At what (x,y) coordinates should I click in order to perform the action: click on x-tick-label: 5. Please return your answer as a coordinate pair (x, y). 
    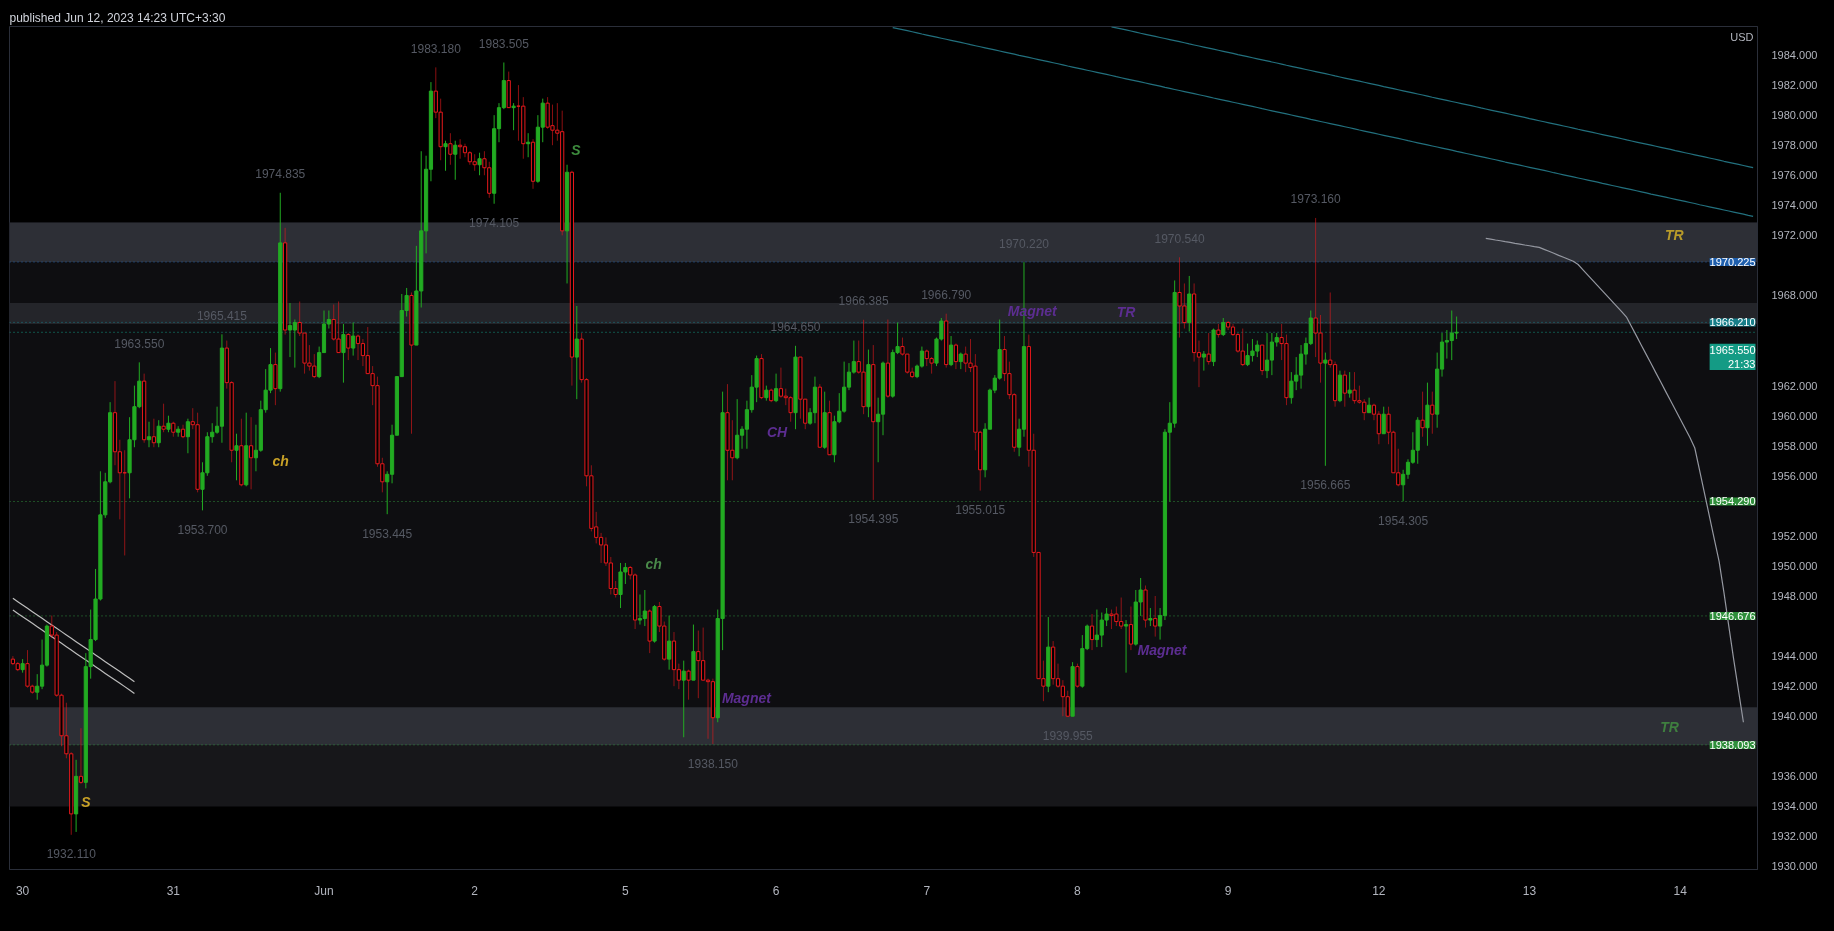
    Looking at the image, I should click on (626, 890).